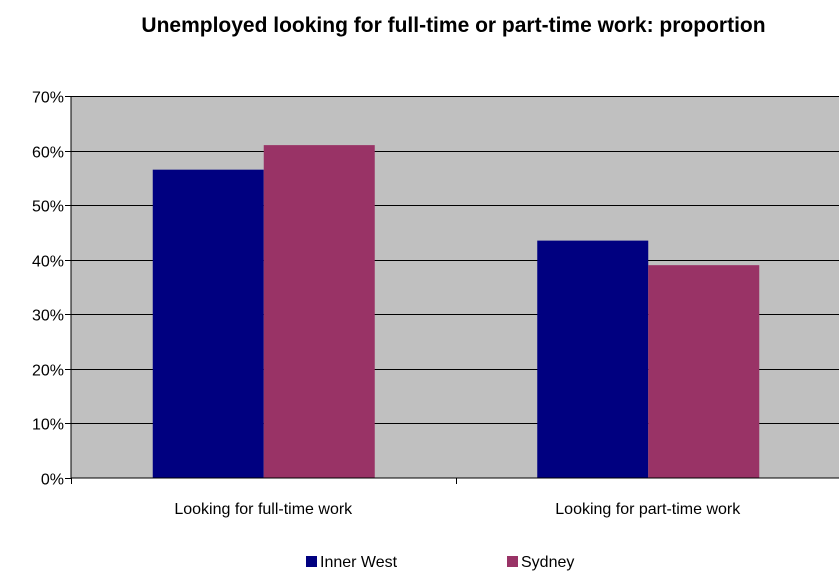  Describe the element at coordinates (48, 207) in the screenshot. I see `y-tick-label: 50%` at that location.